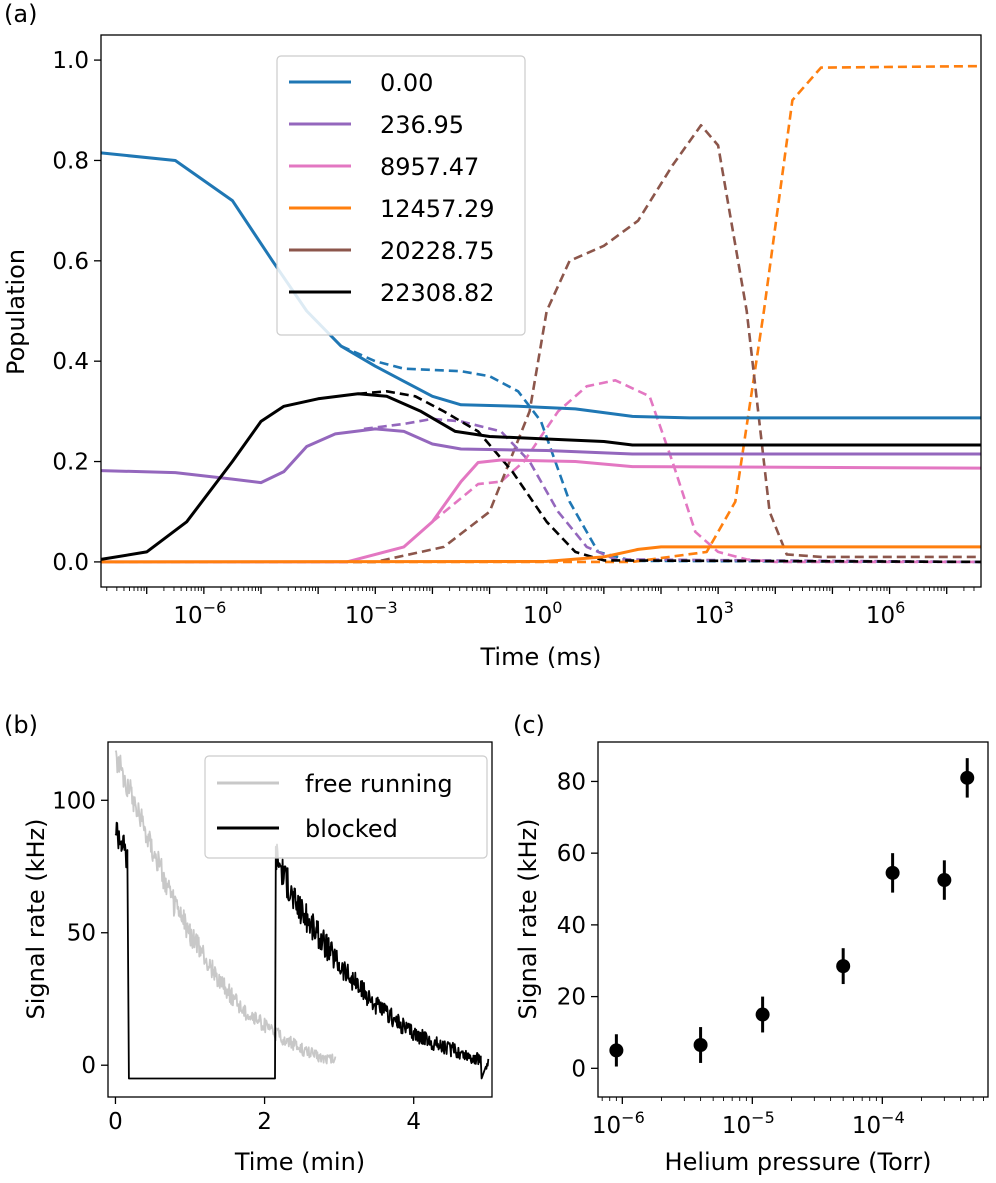 The image size is (996, 1183). What do you see at coordinates (571, 854) in the screenshot?
I see `y-tick-label: 60` at bounding box center [571, 854].